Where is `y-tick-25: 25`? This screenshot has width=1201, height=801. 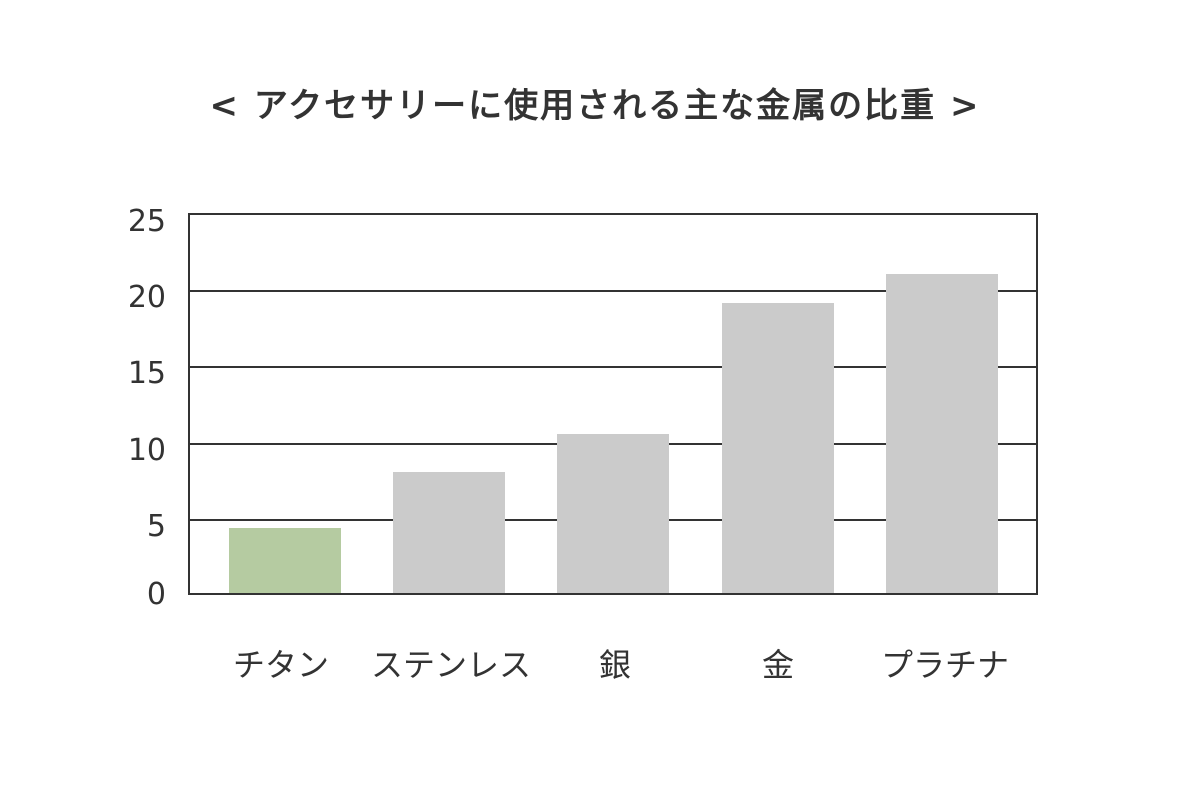 y-tick-25: 25 is located at coordinates (146, 221).